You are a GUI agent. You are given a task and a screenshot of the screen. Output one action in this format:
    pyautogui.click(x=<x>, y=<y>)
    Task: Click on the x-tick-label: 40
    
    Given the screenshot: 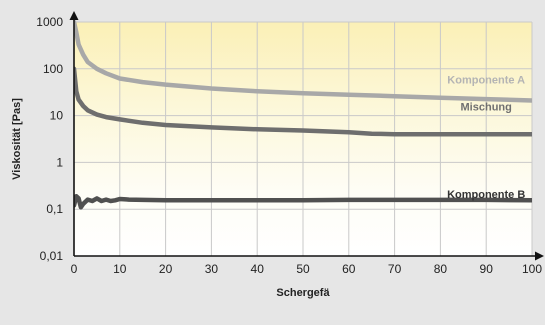 What is the action you would take?
    pyautogui.click(x=258, y=269)
    